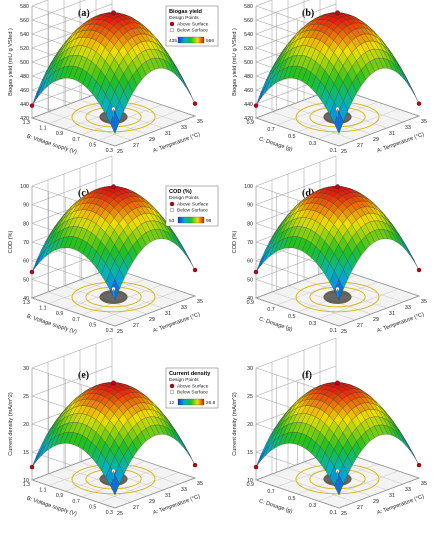 The image size is (441, 550). I want to click on y-tick-label: 10, so click(250, 481).